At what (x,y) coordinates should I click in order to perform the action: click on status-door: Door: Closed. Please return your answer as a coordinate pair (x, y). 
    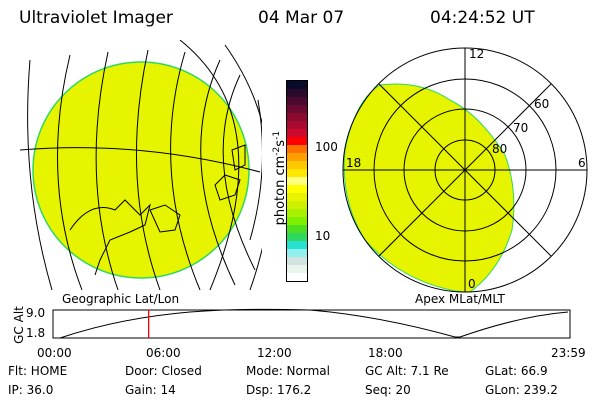
    Looking at the image, I should click on (163, 371).